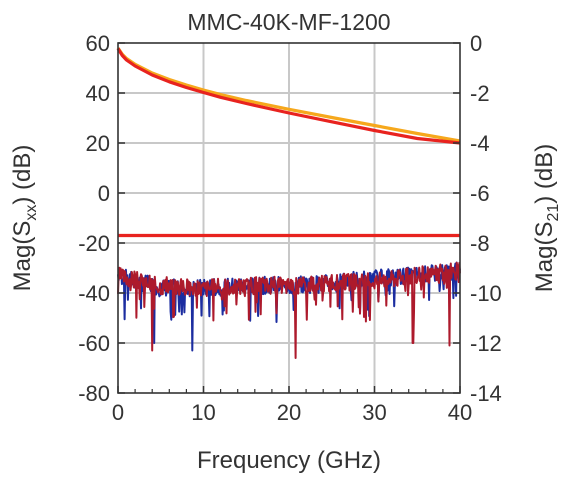  What do you see at coordinates (486, 293) in the screenshot?
I see `y-right-tick-label: -10` at bounding box center [486, 293].